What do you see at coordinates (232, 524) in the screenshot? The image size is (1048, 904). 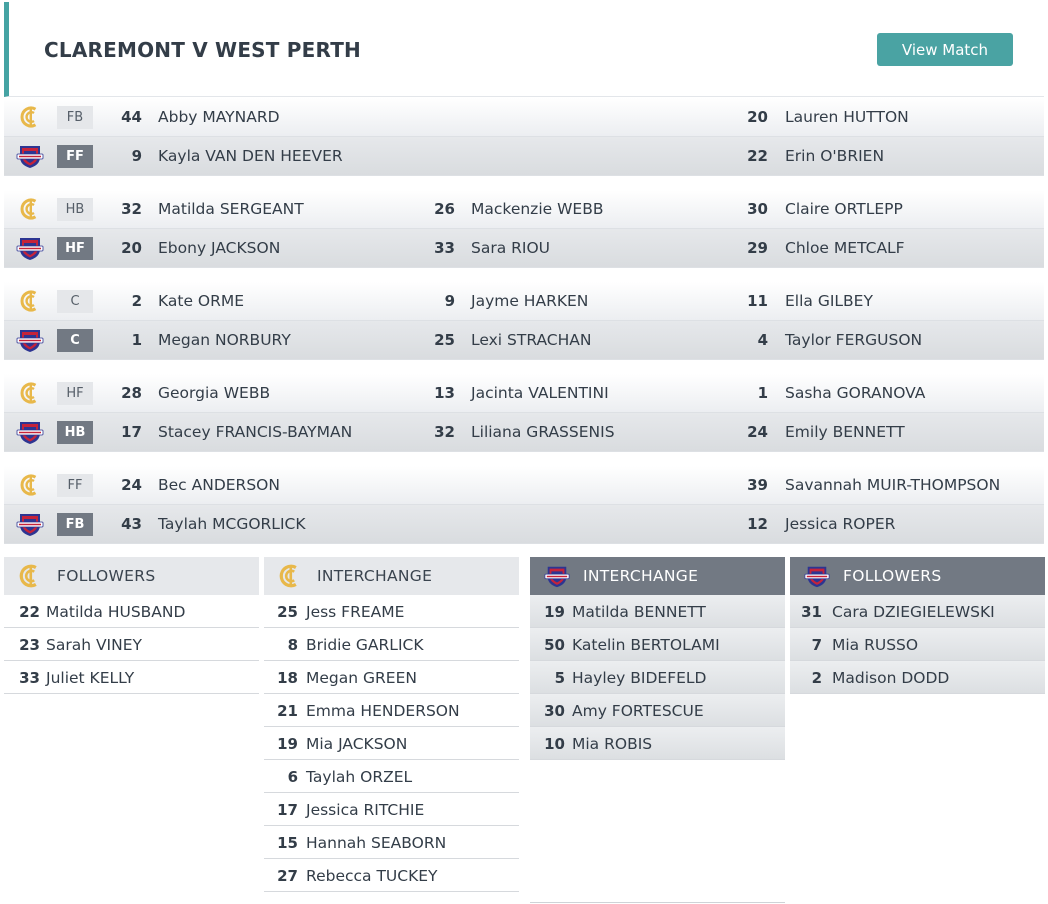 I see `player-name: Taylah MCGORLICK` at bounding box center [232, 524].